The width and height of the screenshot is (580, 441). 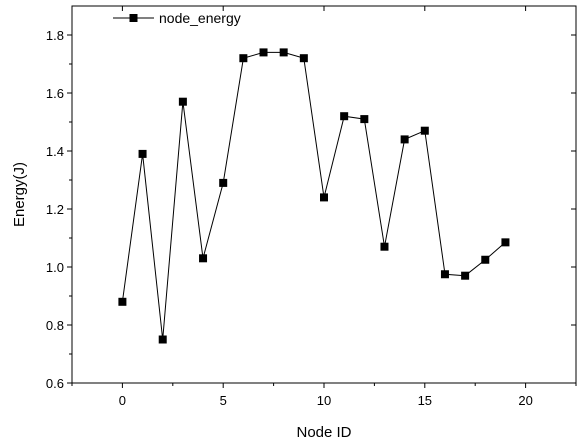 What do you see at coordinates (324, 400) in the screenshot?
I see `x-tick-label: 10` at bounding box center [324, 400].